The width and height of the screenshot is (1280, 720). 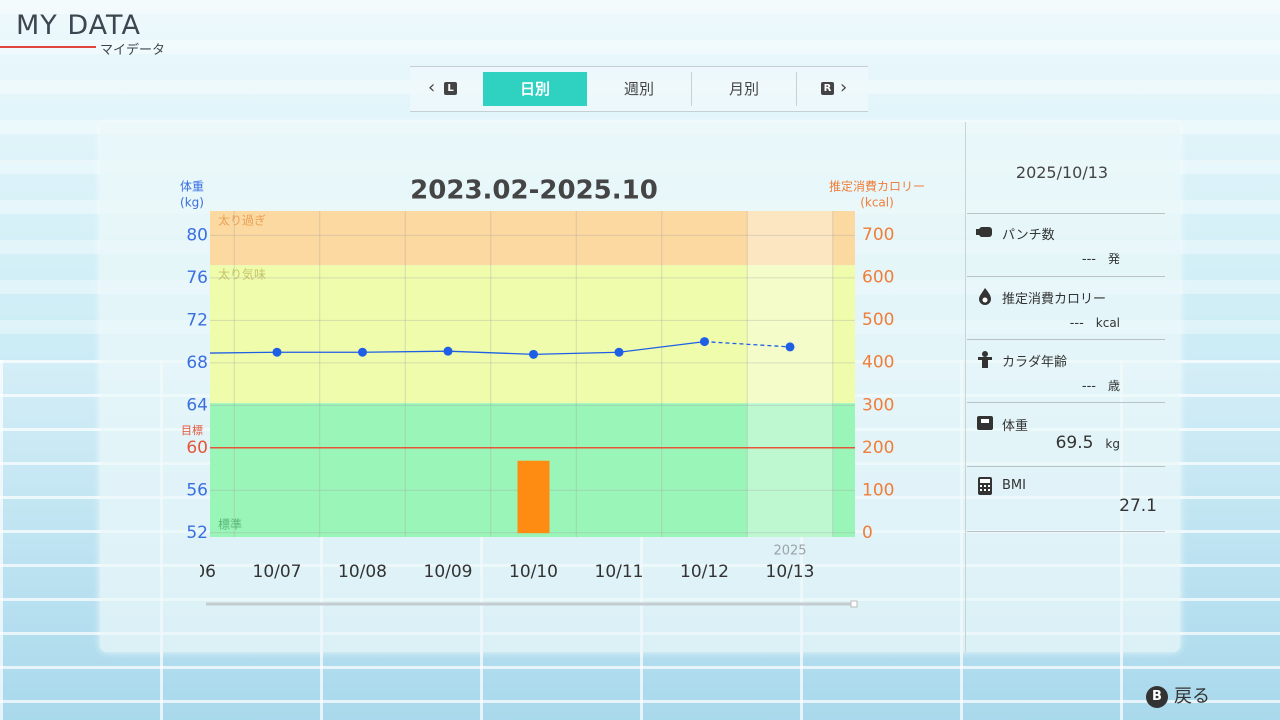 I want to click on tab: 週別, so click(x=638, y=89).